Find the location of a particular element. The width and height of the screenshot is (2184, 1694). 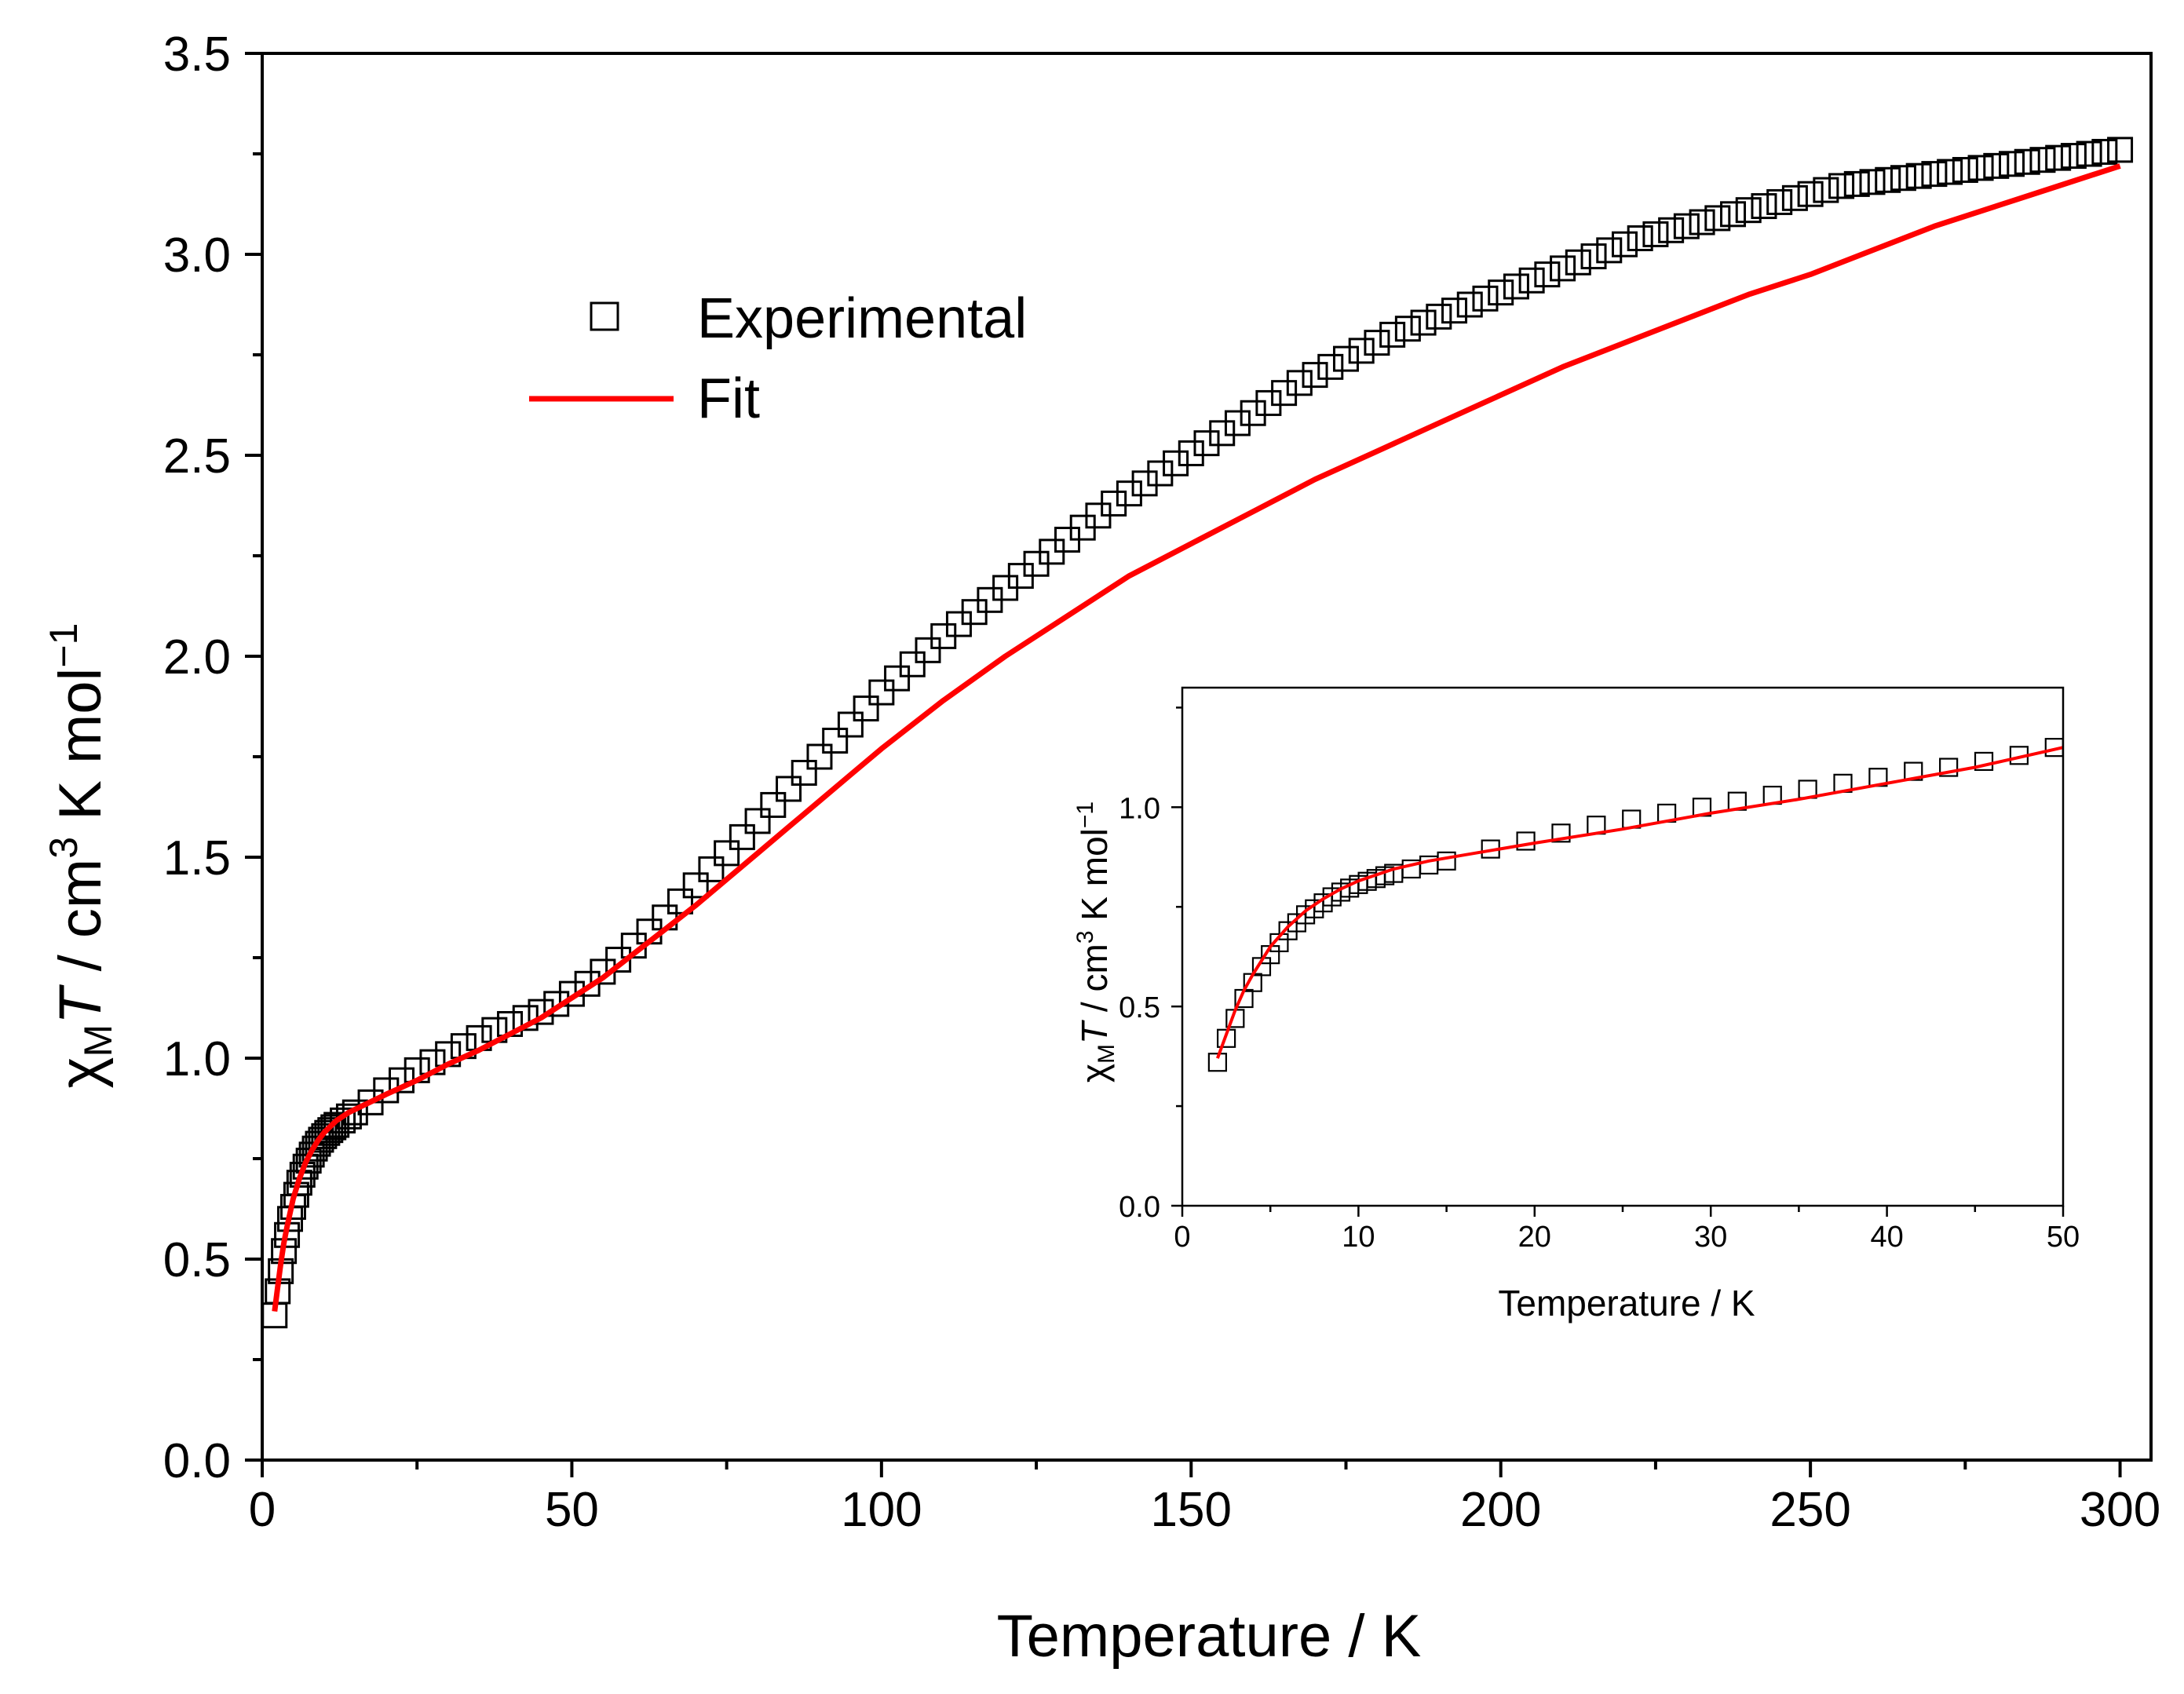

ylabel-chi: χ is located at coordinates (80, 1073).